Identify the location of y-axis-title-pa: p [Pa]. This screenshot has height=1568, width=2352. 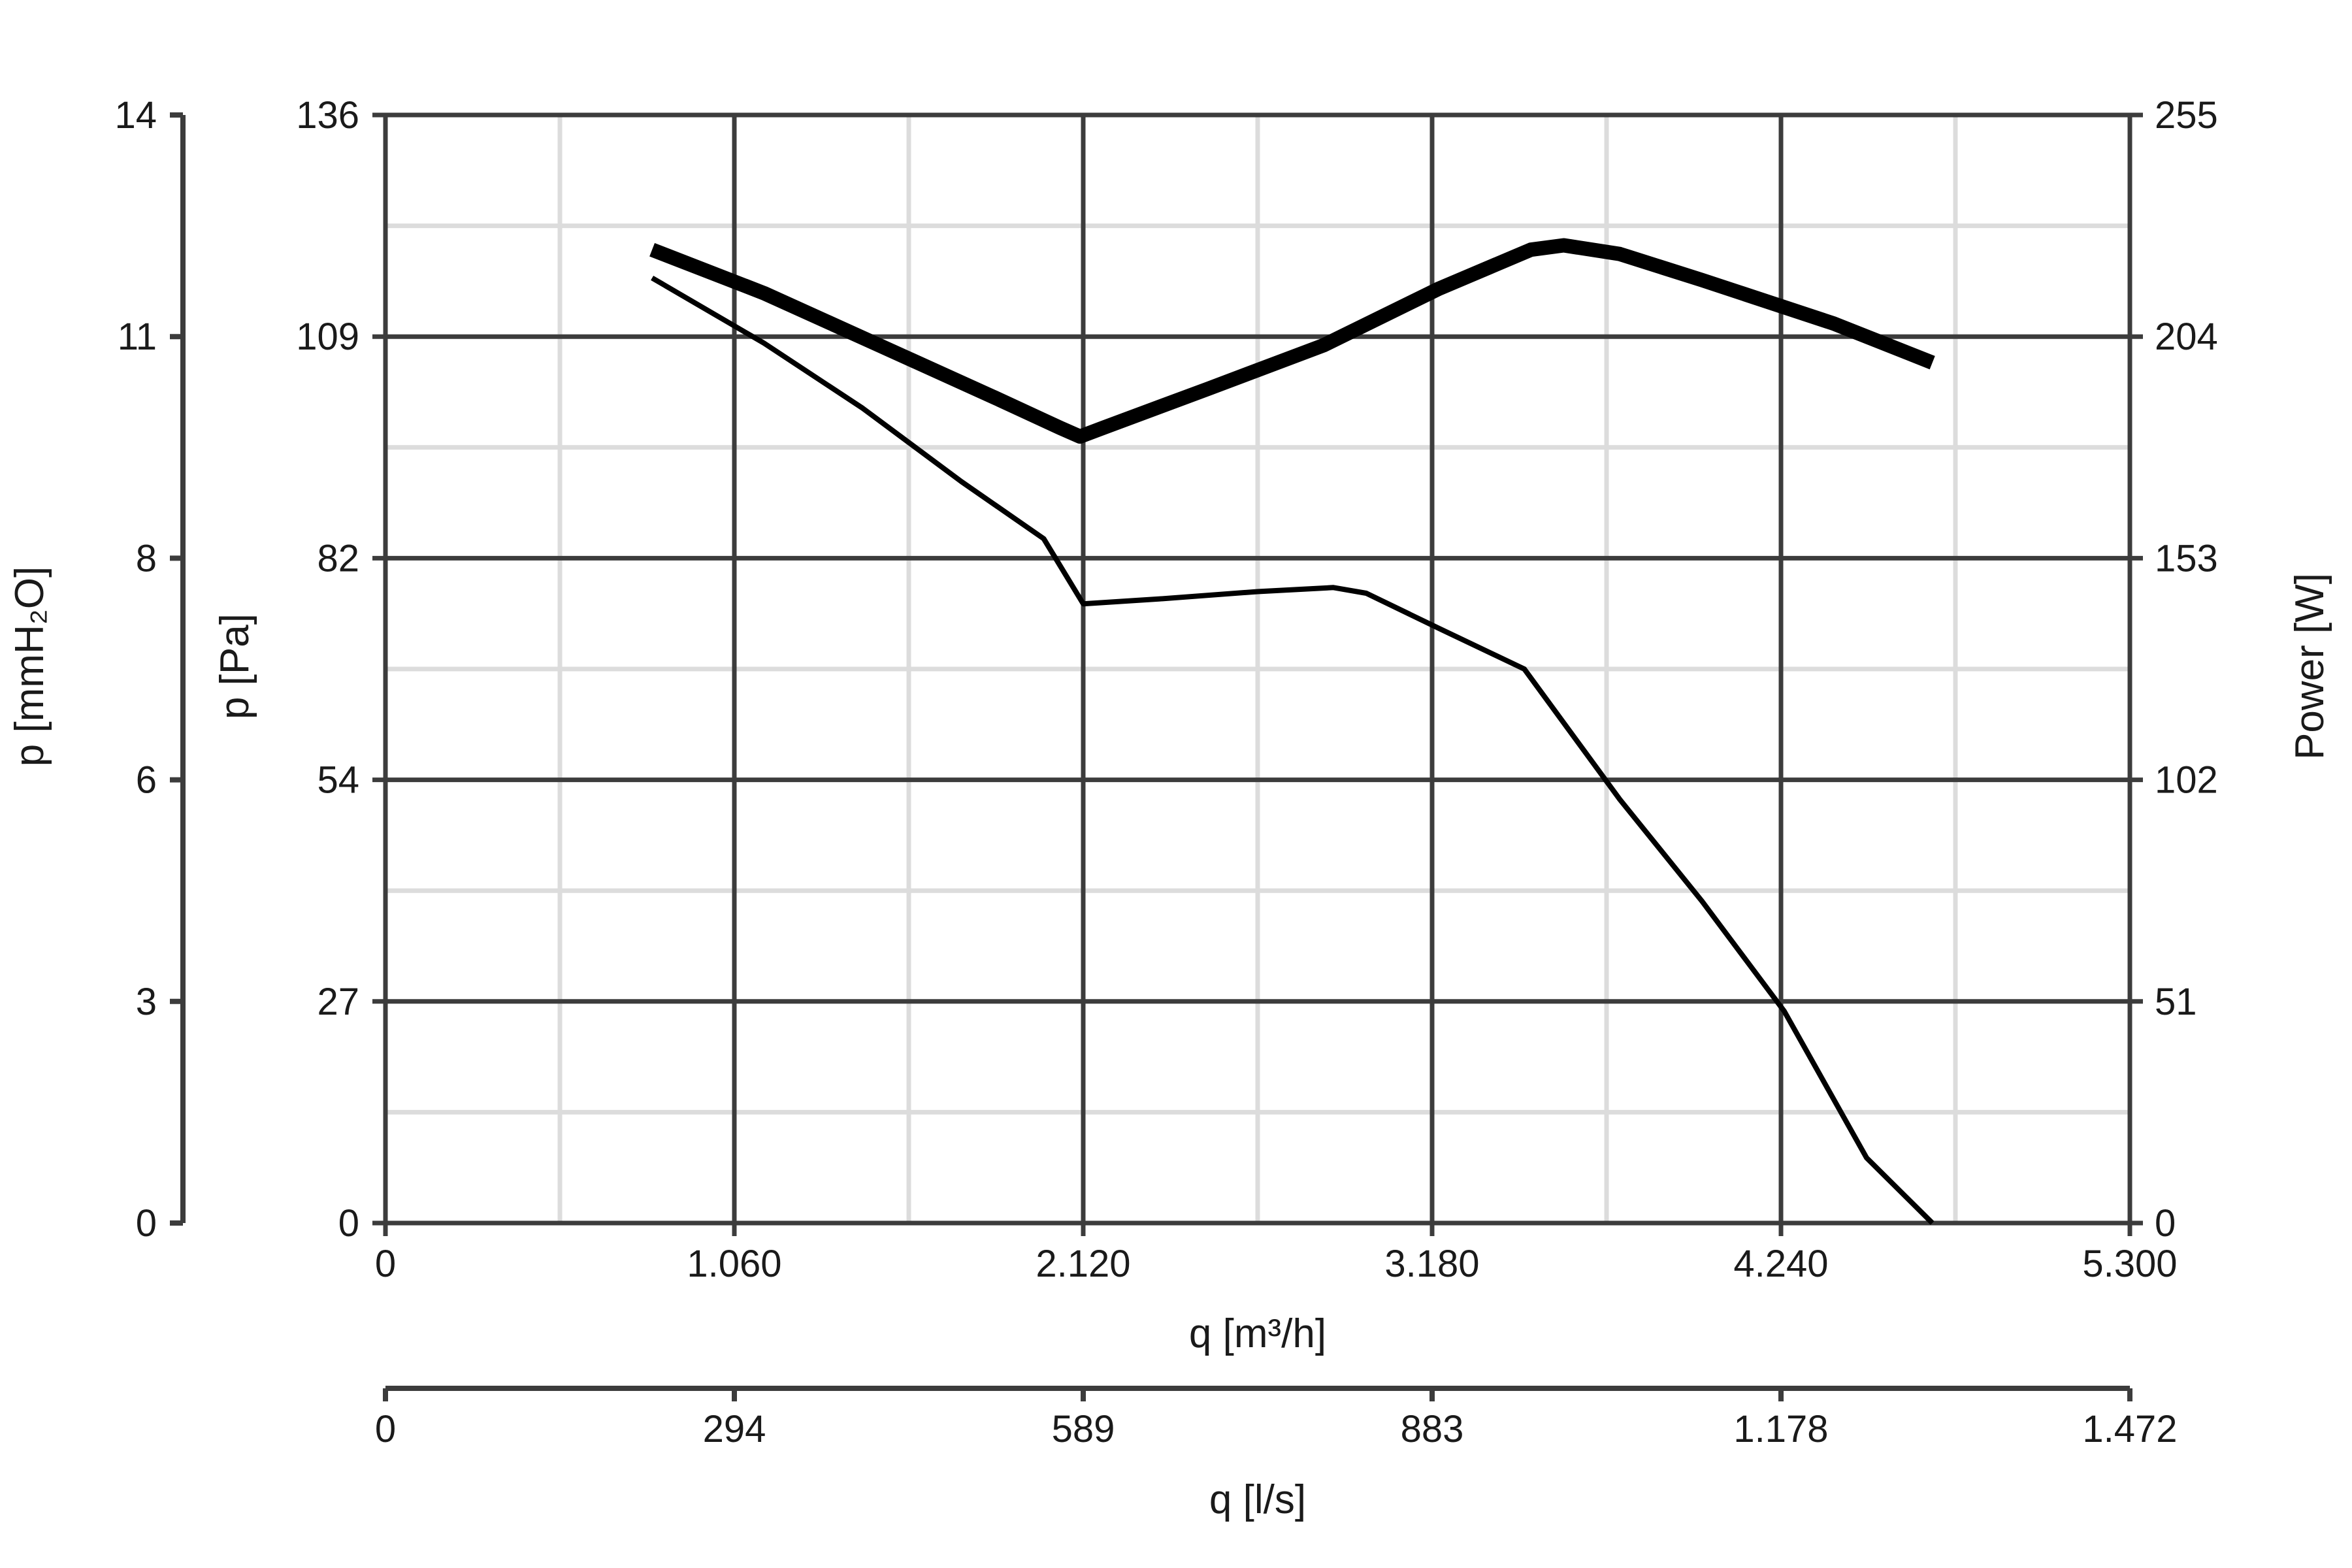
(234, 666).